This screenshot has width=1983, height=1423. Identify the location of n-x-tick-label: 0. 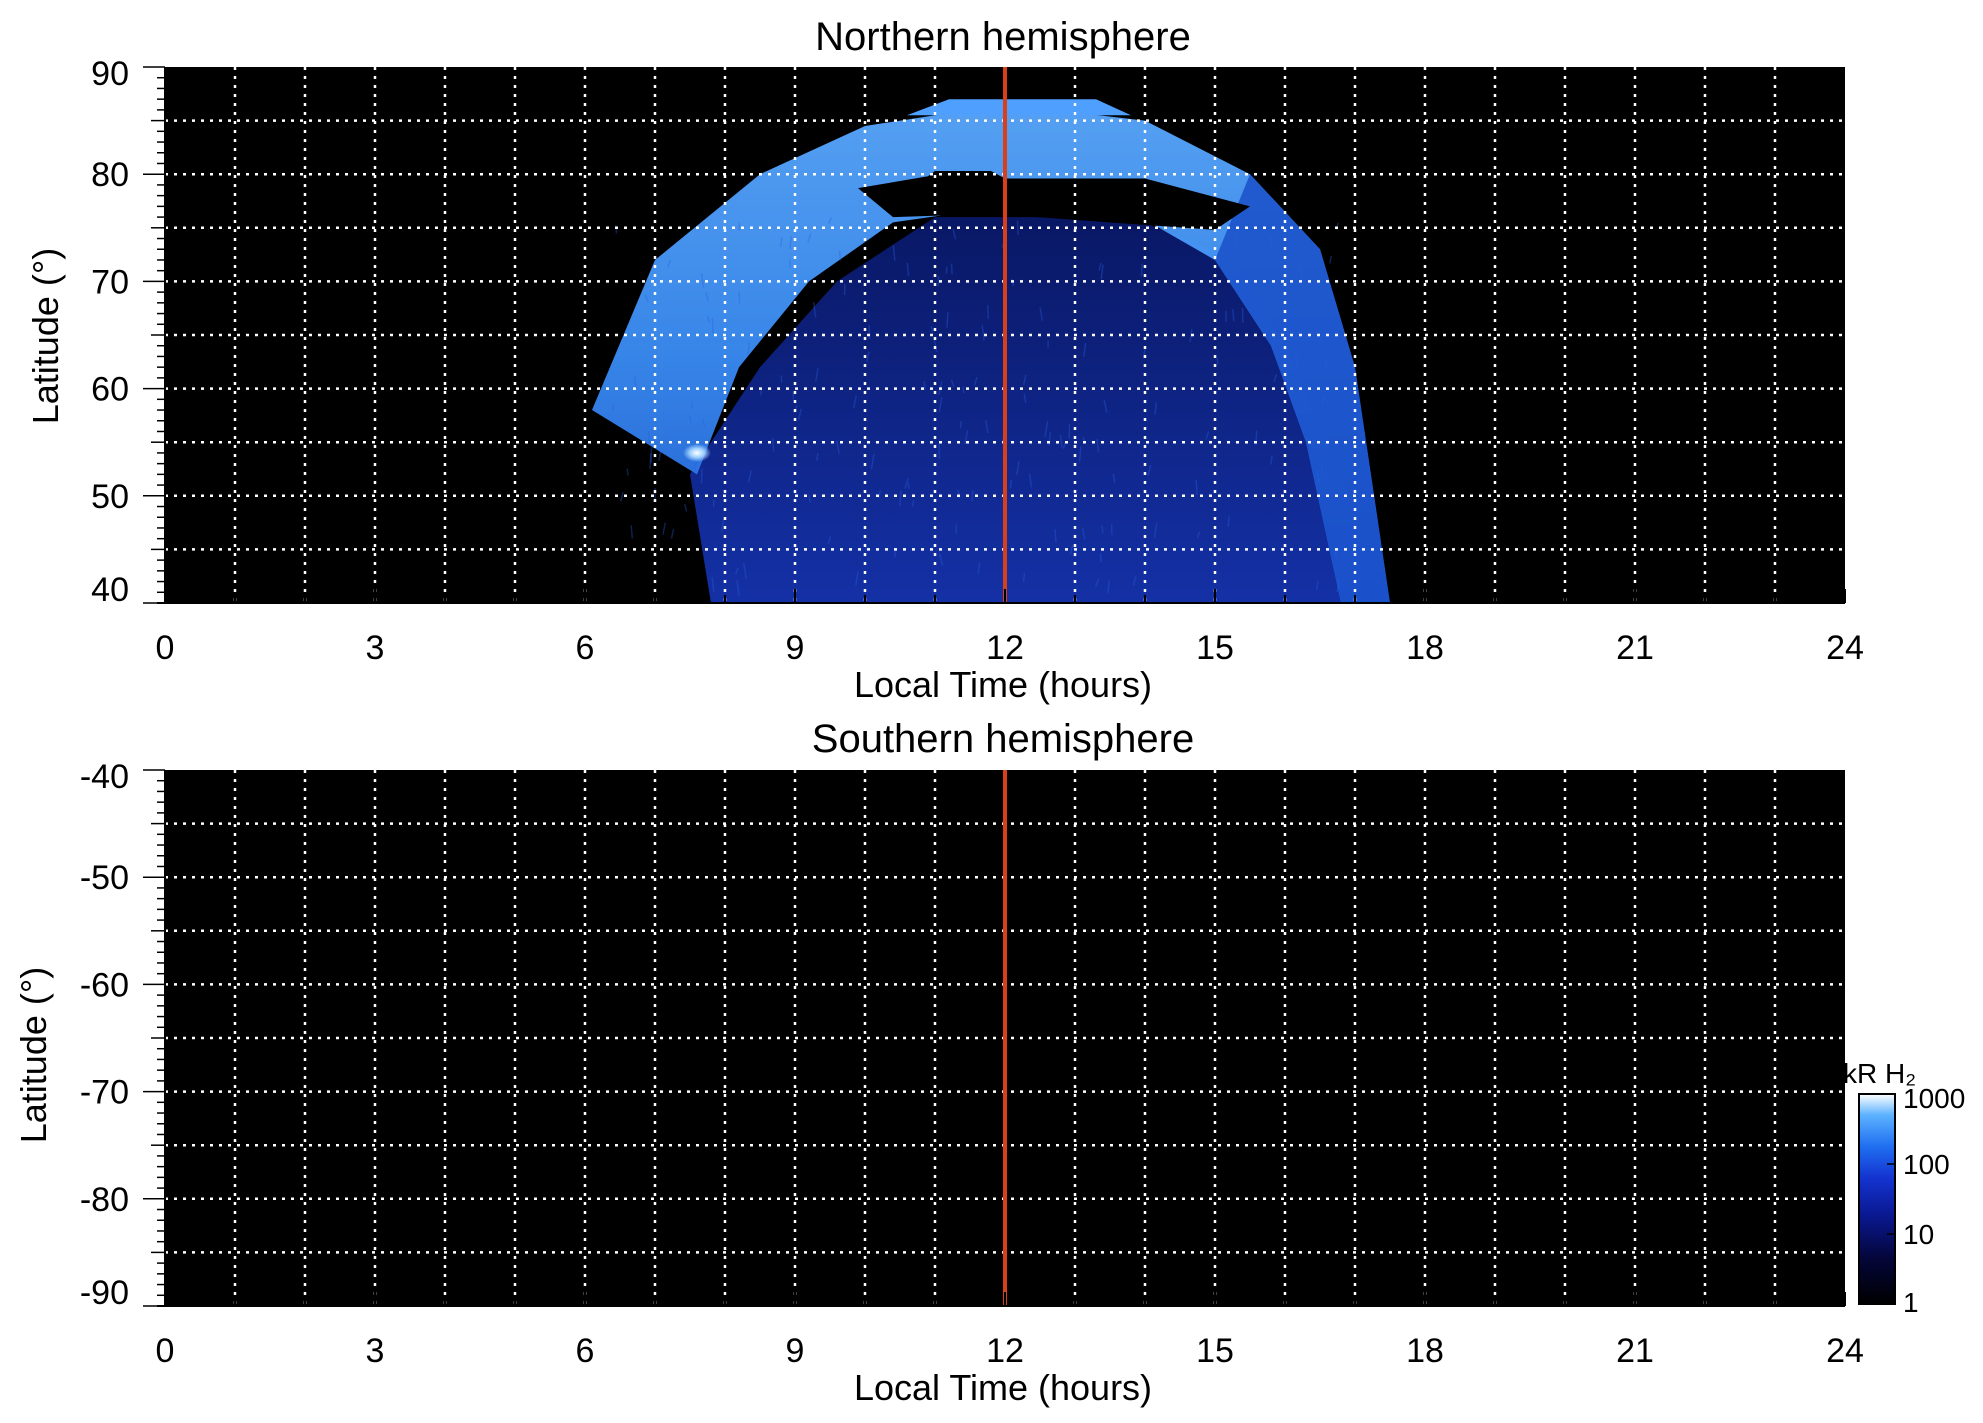
(165, 648).